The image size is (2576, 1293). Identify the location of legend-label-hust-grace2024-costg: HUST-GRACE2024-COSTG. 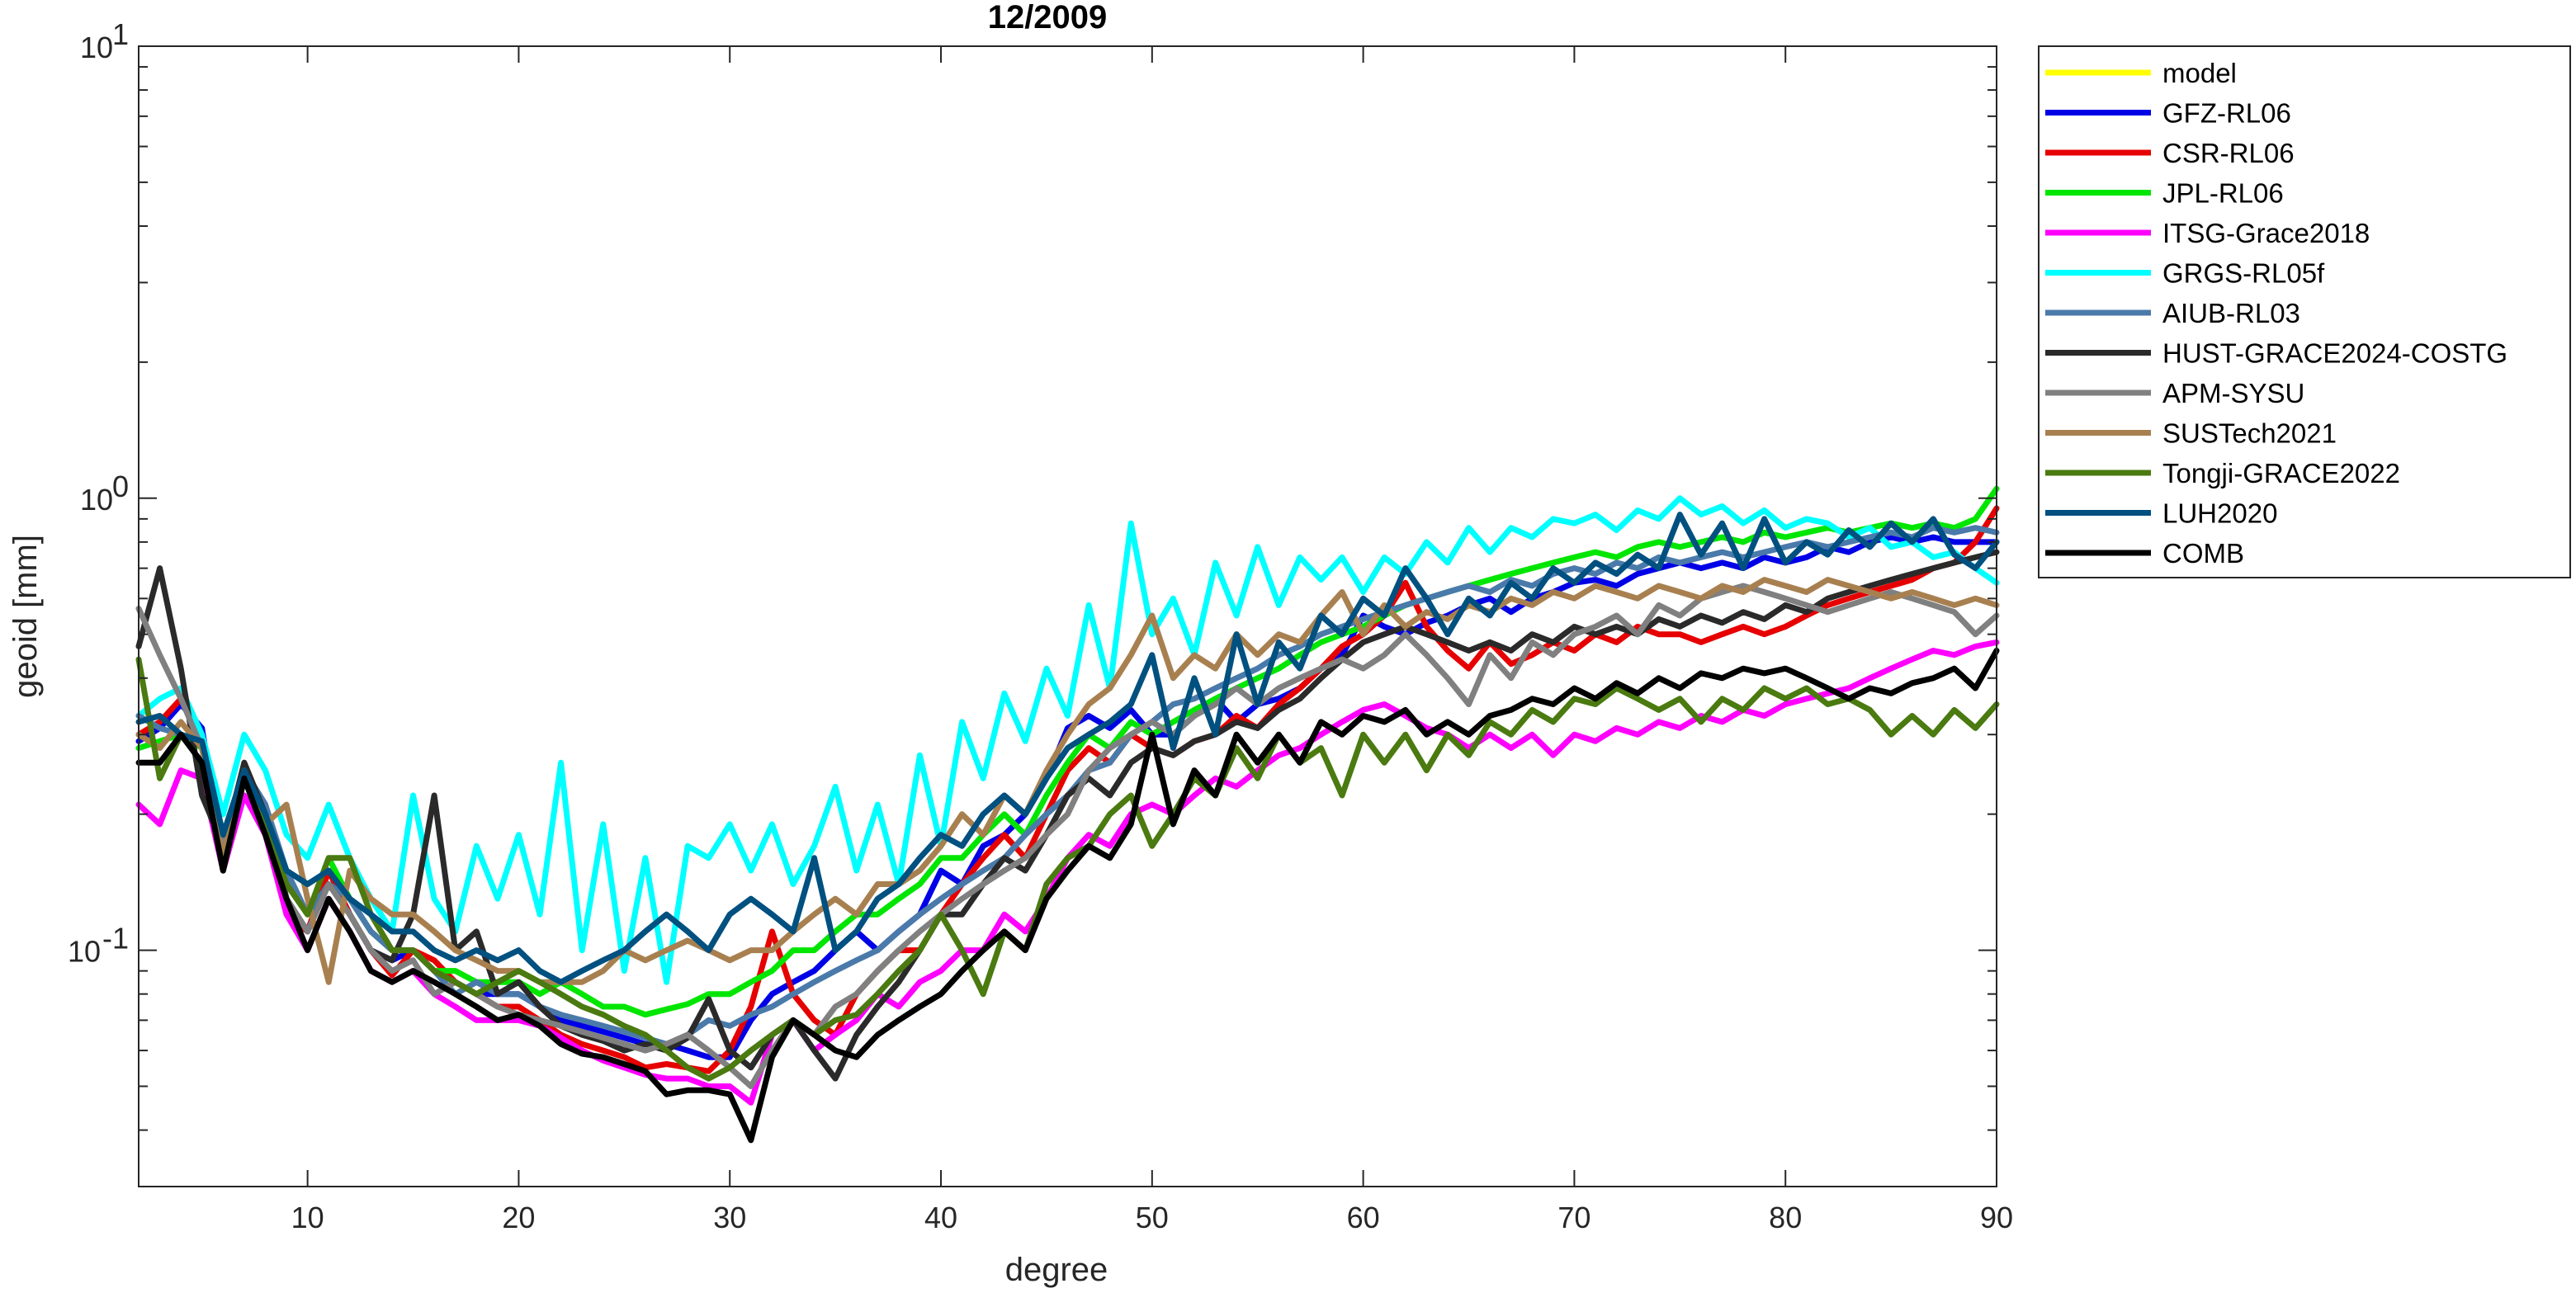
(2334, 353).